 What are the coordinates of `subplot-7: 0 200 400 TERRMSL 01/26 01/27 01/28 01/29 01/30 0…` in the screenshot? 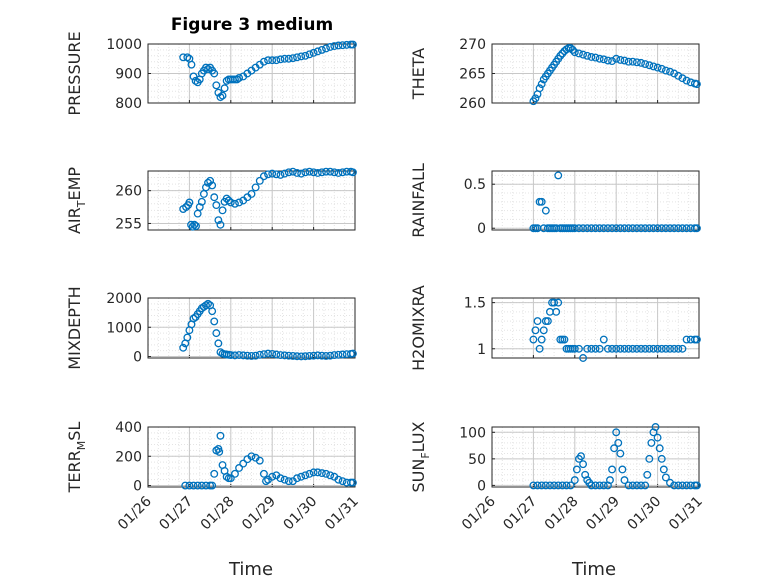 It's located at (213, 476).